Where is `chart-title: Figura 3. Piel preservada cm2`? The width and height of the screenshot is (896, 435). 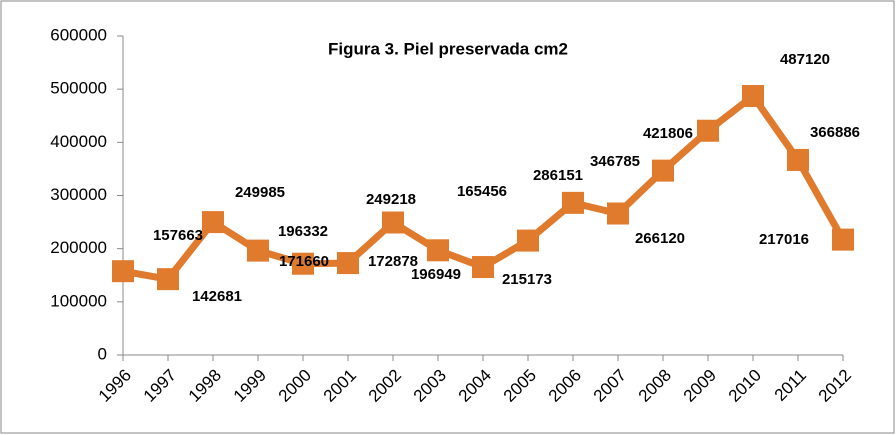 chart-title: Figura 3. Piel preservada cm2 is located at coordinates (448, 48).